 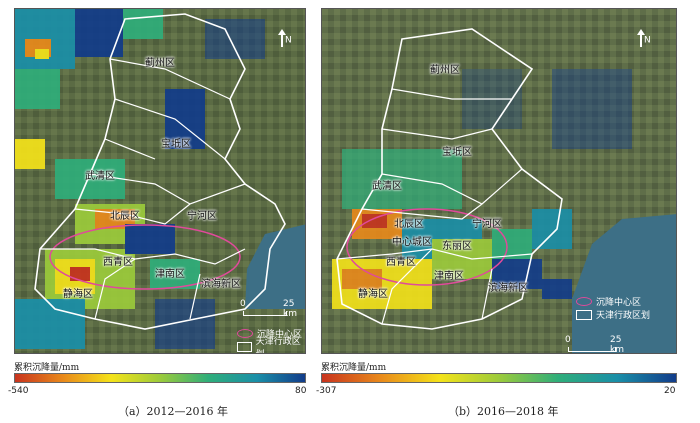 What do you see at coordinates (670, 391) in the screenshot?
I see `colorbar-max-b: 20` at bounding box center [670, 391].